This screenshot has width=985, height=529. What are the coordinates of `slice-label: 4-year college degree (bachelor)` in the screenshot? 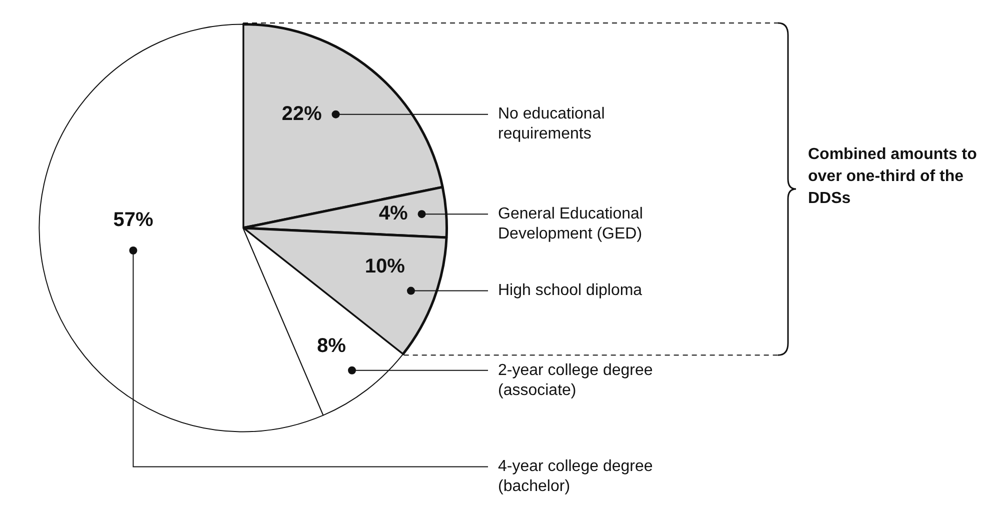 It's located at (575, 477).